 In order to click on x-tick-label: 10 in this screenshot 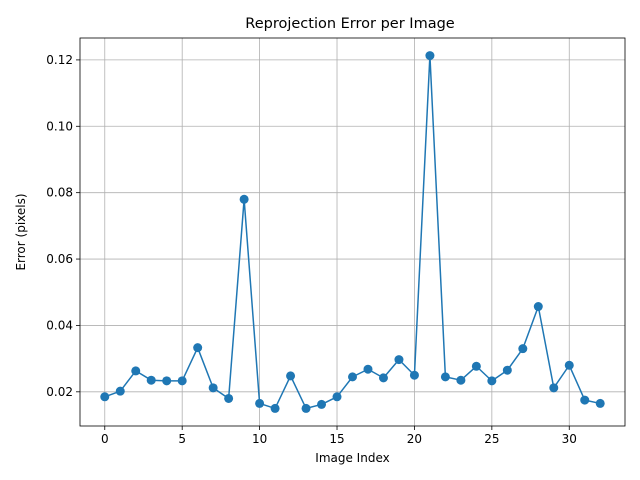, I will do `click(259, 439)`.